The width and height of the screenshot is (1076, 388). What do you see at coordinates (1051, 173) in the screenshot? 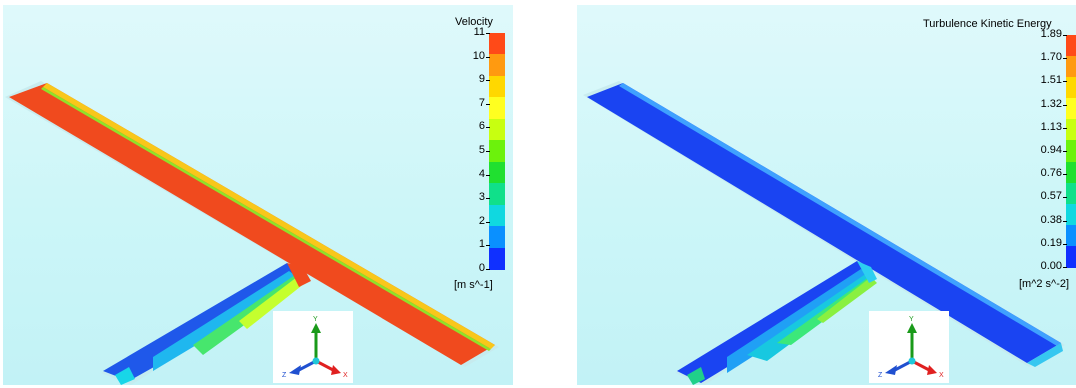
I see `legend-tick-label: 0.76` at bounding box center [1051, 173].